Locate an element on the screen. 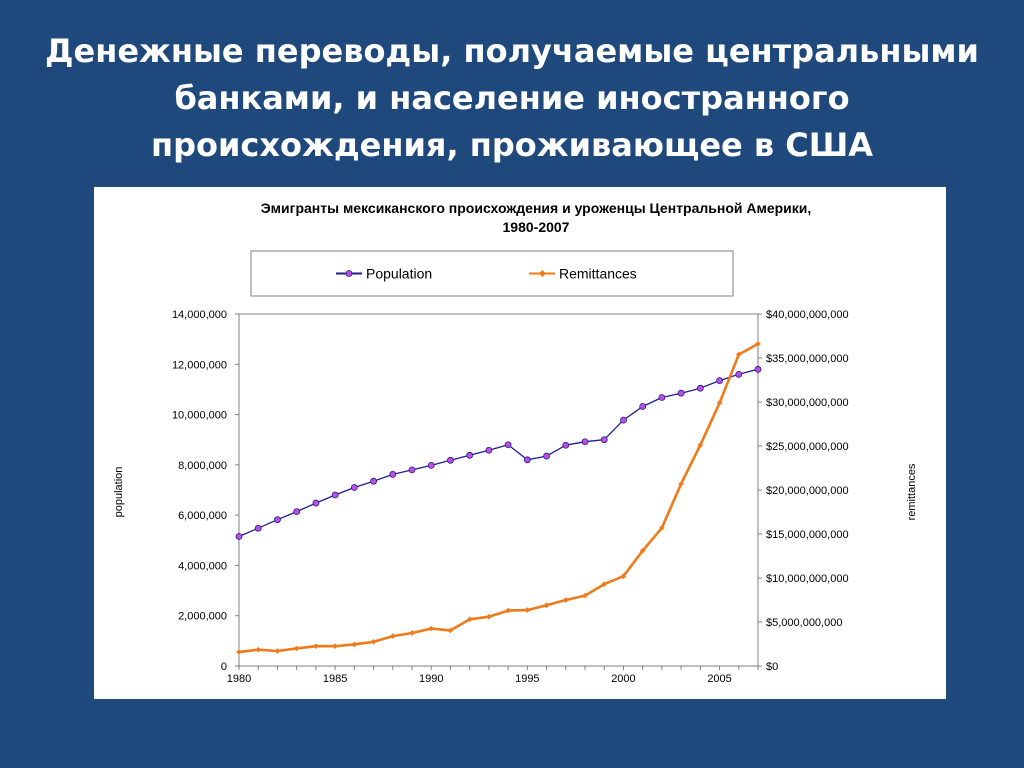  y-left-tick-label: 4,000,000 is located at coordinates (202, 566).